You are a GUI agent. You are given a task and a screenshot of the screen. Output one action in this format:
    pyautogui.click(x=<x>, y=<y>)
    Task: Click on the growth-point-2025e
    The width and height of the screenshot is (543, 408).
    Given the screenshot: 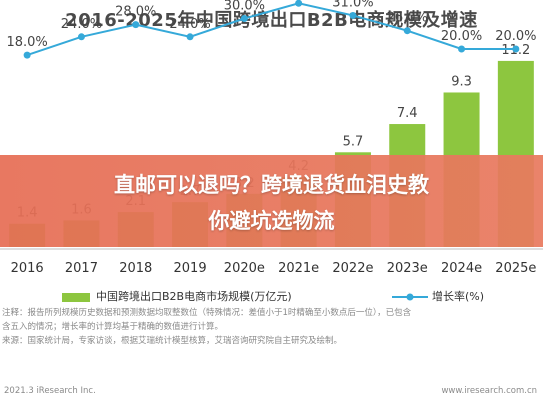 What is the action you would take?
    pyautogui.click(x=516, y=49)
    